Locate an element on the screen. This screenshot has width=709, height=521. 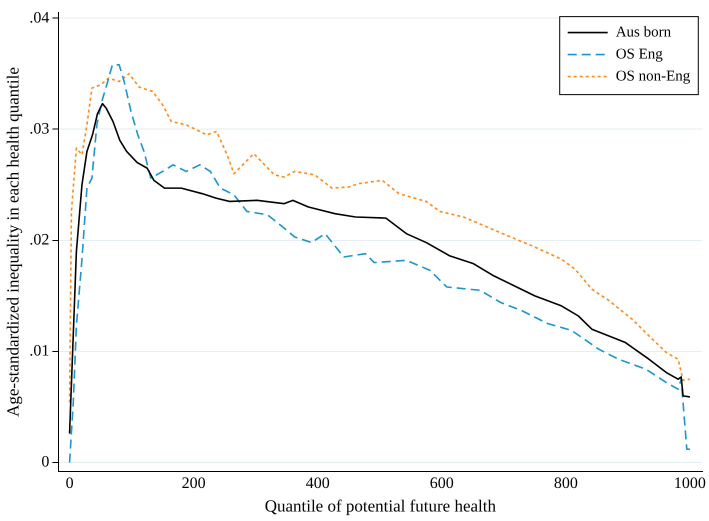
x-tick-label: 600 is located at coordinates (442, 483).